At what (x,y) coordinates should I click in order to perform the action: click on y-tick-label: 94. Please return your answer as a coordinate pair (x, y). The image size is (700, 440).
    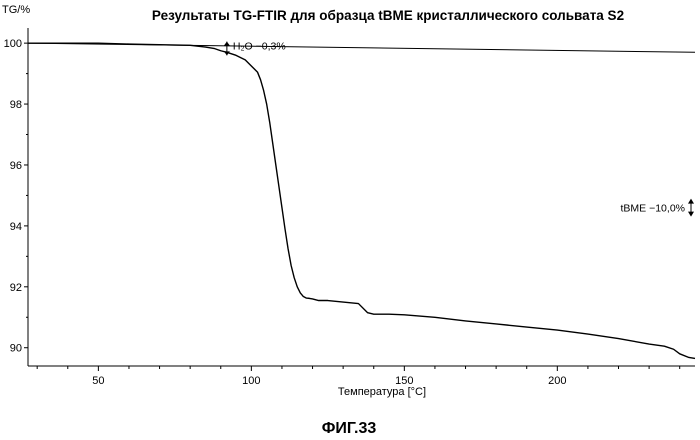
    Looking at the image, I should click on (16, 227).